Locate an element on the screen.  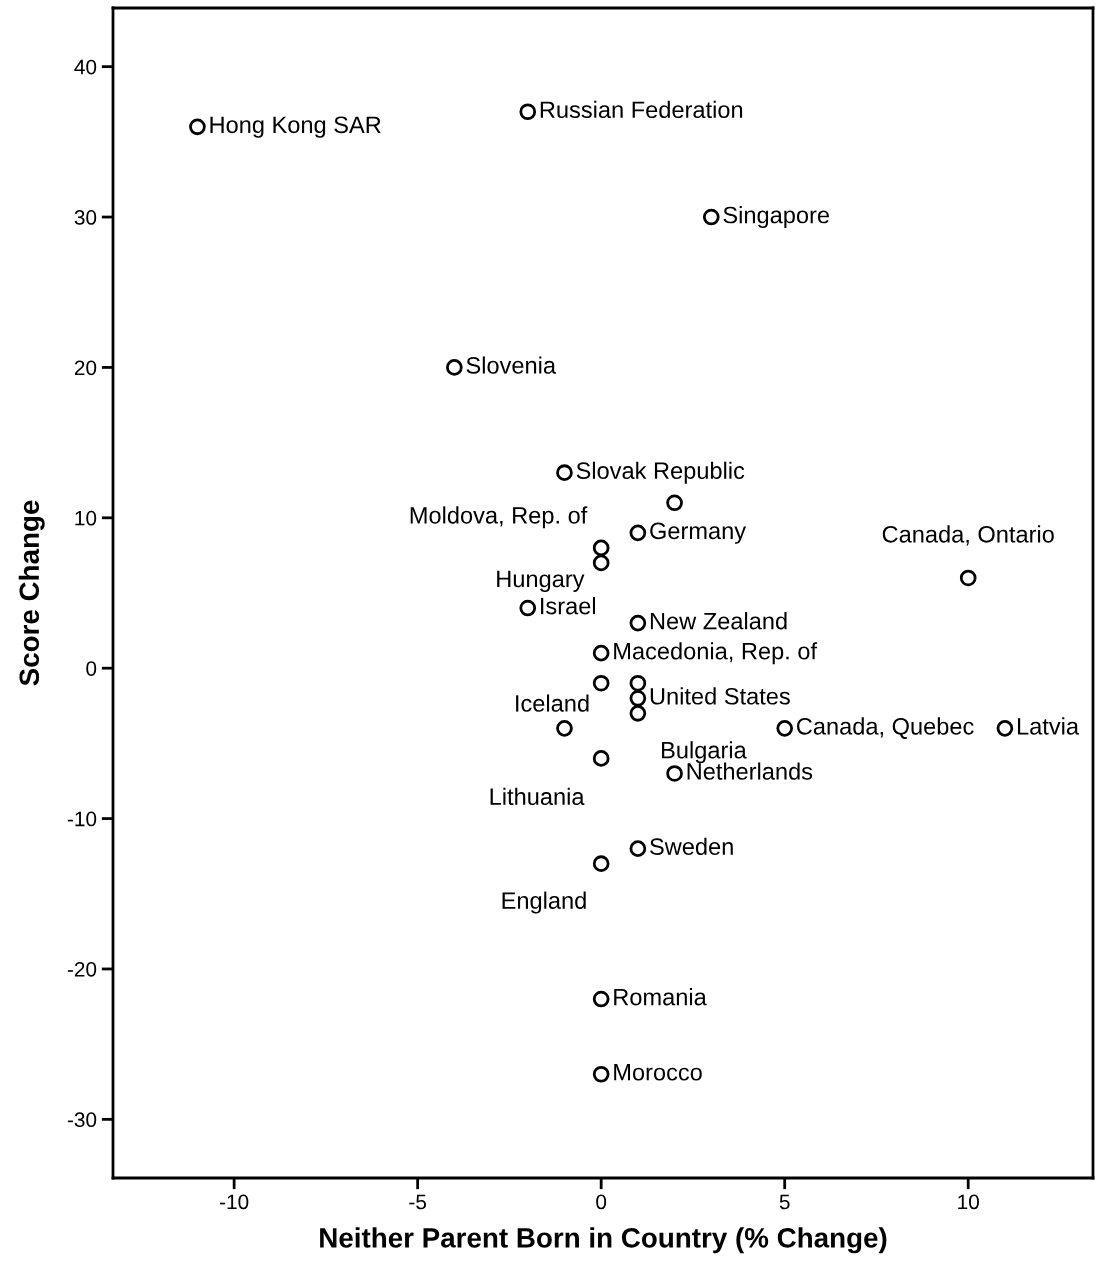
x-tick-label: -10 is located at coordinates (234, 1202).